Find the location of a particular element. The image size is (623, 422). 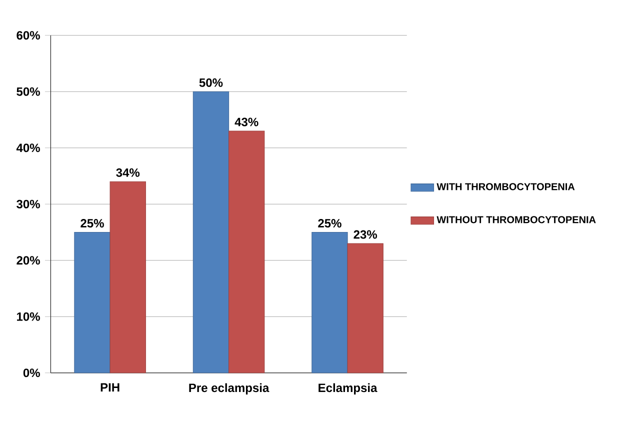

y-tick-label: 40% is located at coordinates (28, 147).